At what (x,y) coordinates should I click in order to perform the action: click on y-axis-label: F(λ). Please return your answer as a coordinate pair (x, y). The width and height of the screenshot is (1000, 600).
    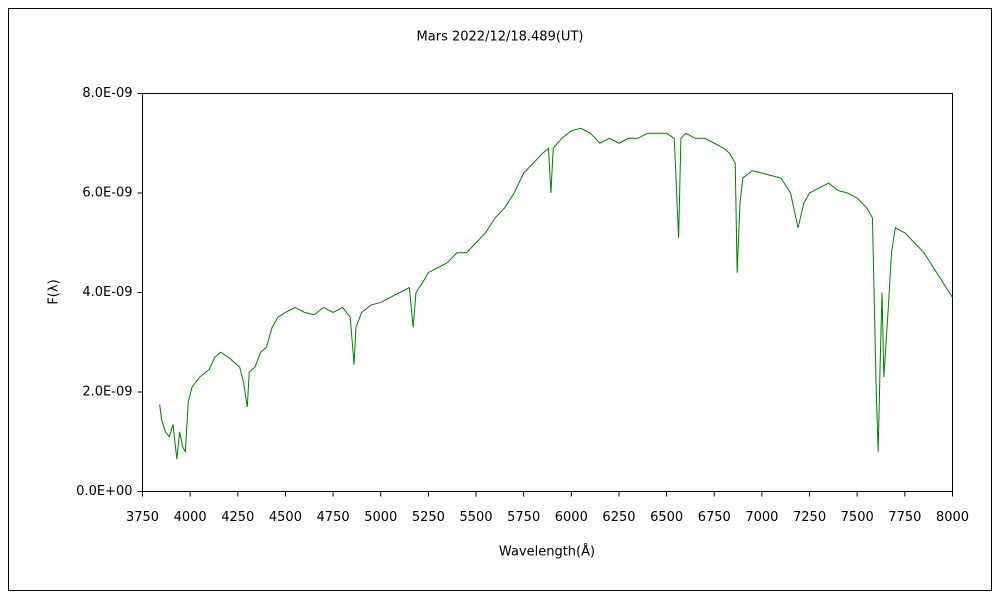
    Looking at the image, I should click on (54, 291).